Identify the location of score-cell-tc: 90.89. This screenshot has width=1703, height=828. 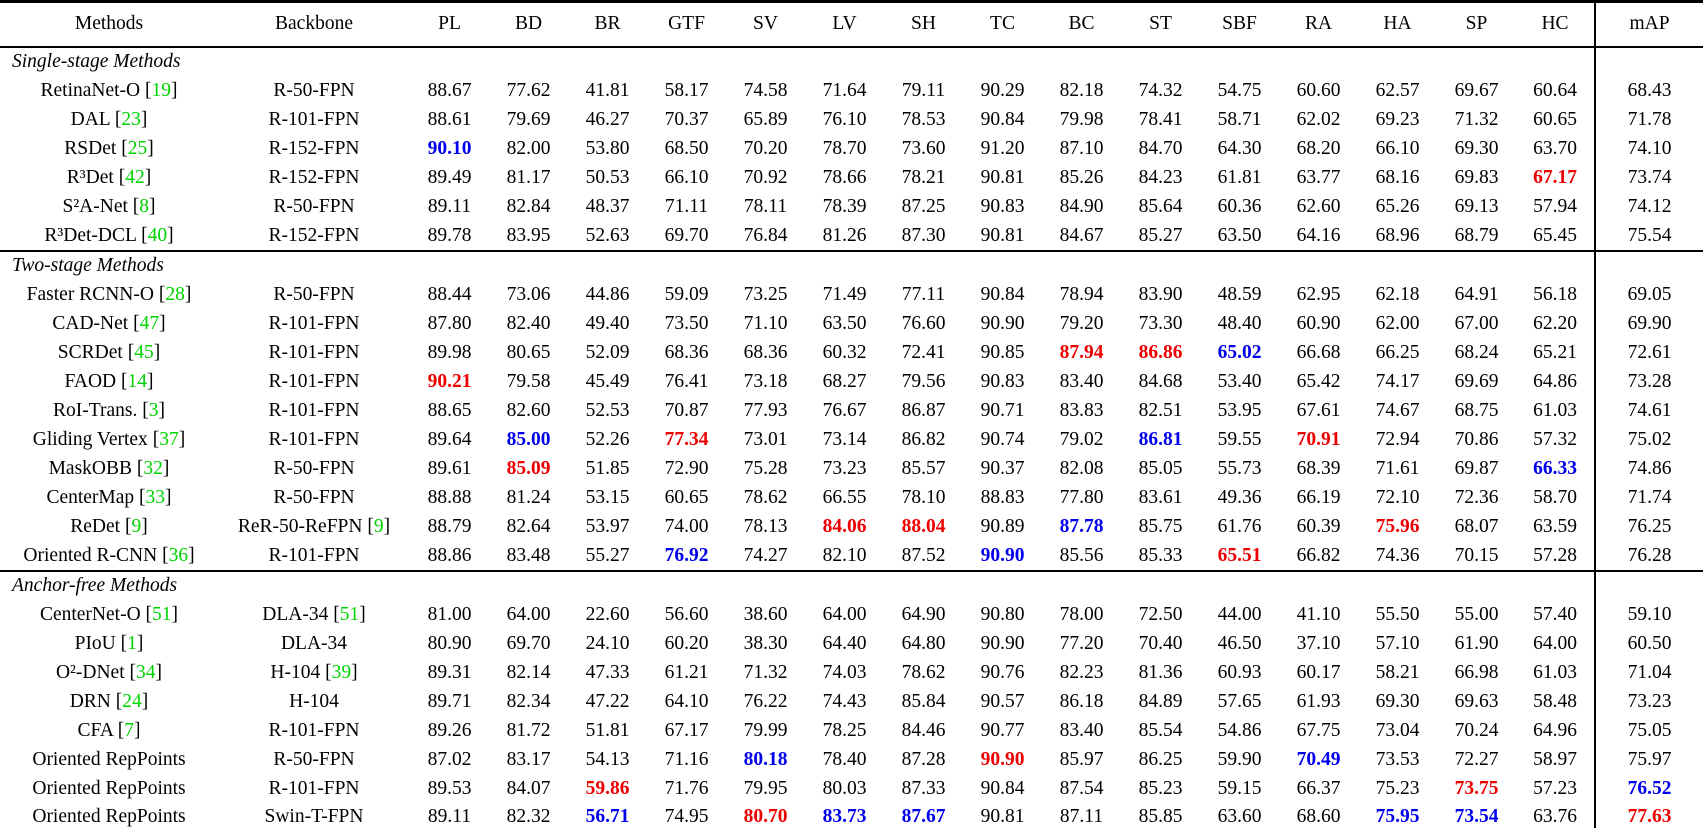
(1002, 526).